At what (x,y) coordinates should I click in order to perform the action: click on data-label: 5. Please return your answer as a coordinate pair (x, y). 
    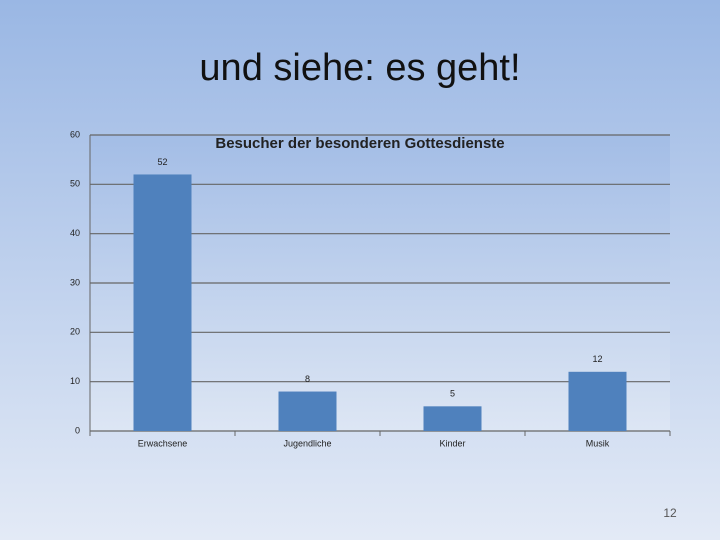
    Looking at the image, I should click on (452, 394).